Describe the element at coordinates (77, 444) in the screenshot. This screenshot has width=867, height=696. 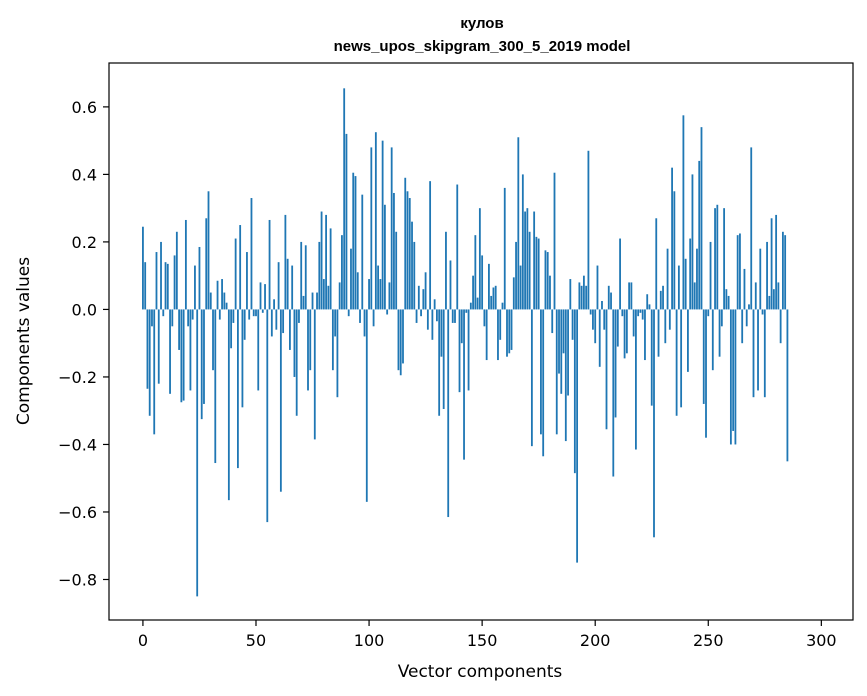
I see `y-tick-label: −0.4` at that location.